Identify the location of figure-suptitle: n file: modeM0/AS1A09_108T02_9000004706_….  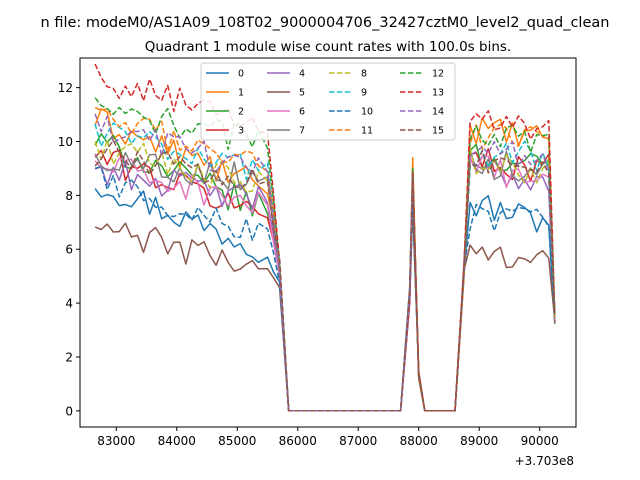
(325, 23).